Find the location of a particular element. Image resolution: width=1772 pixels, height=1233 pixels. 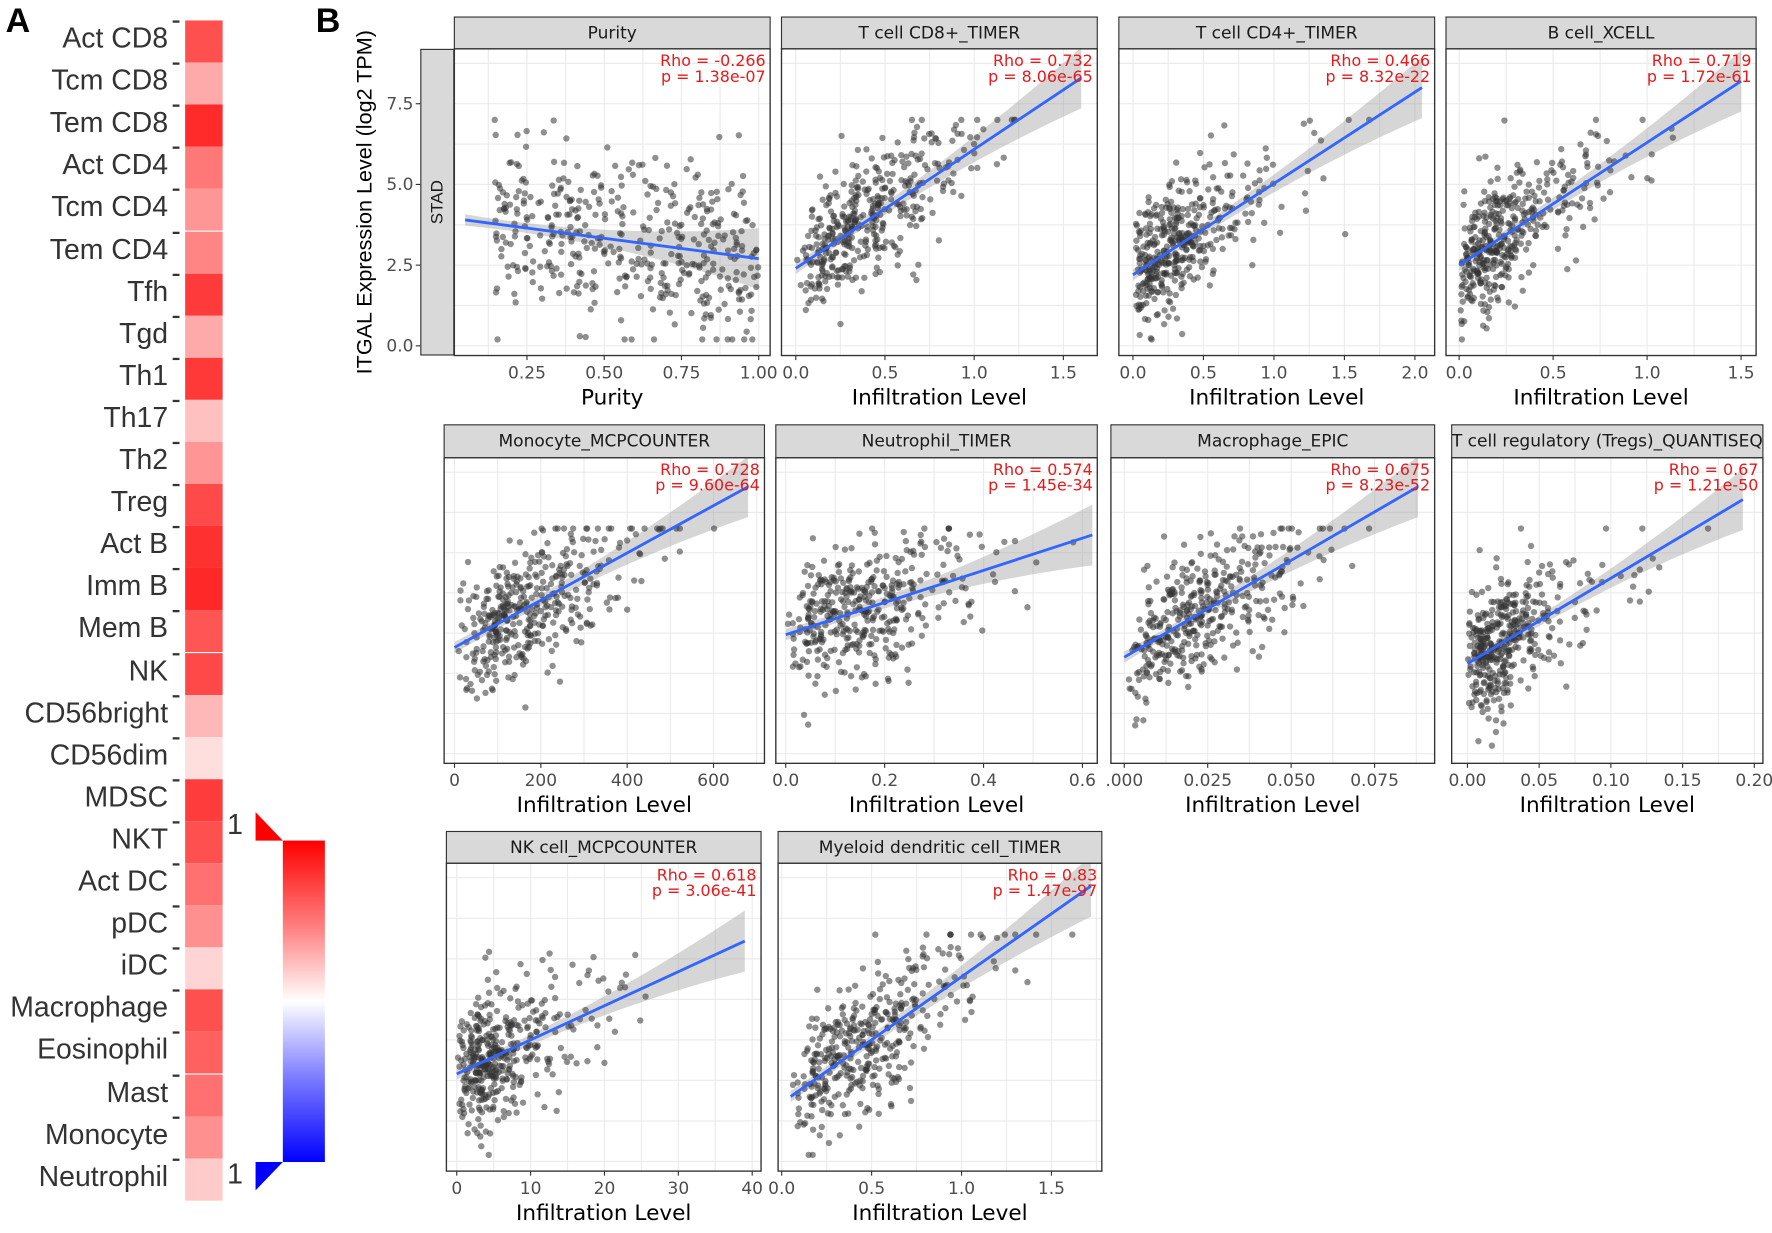

p-value-annotation: p = 8.32e-22 is located at coordinates (1377, 76).